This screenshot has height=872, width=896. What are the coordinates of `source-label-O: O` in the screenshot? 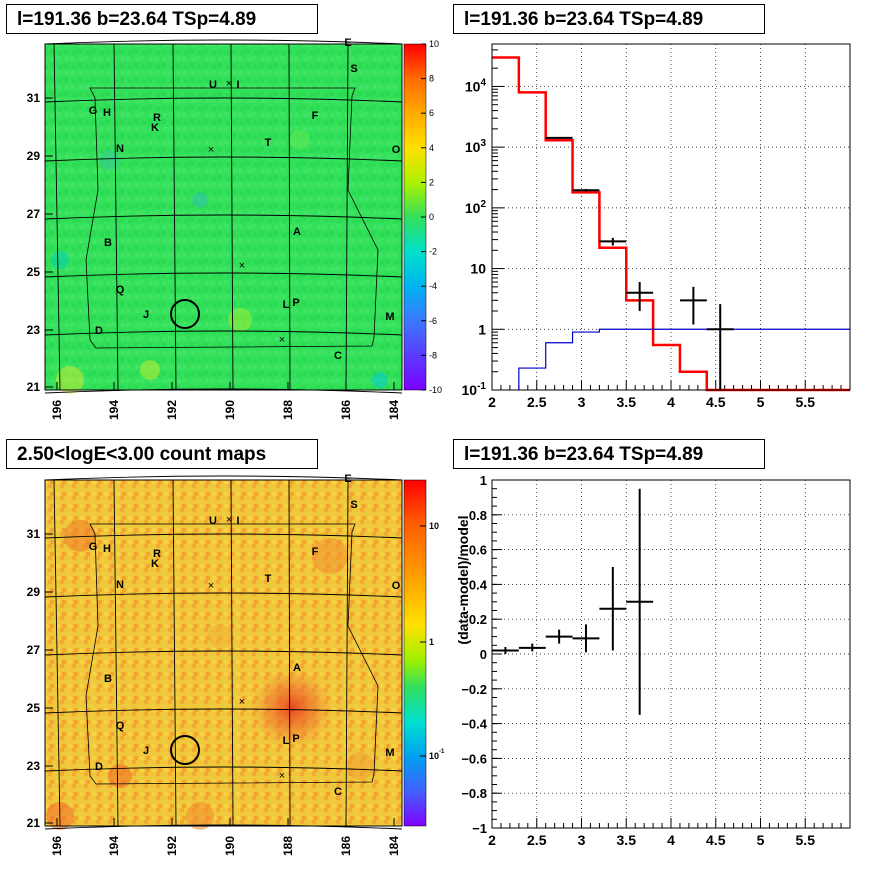 It's located at (396, 586).